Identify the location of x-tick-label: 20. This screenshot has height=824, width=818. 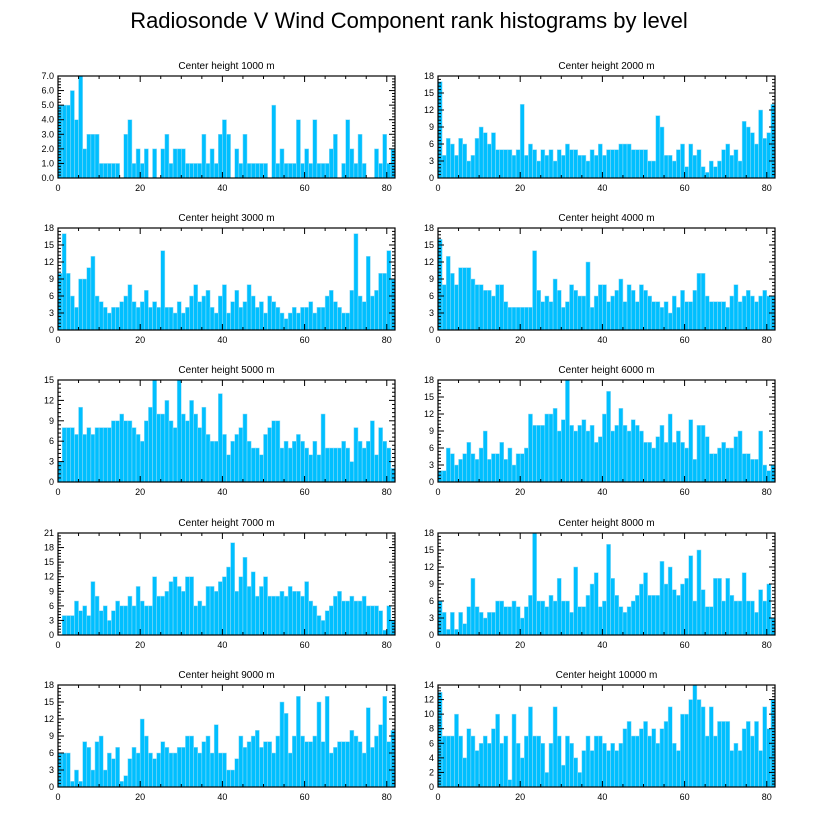
(140, 340).